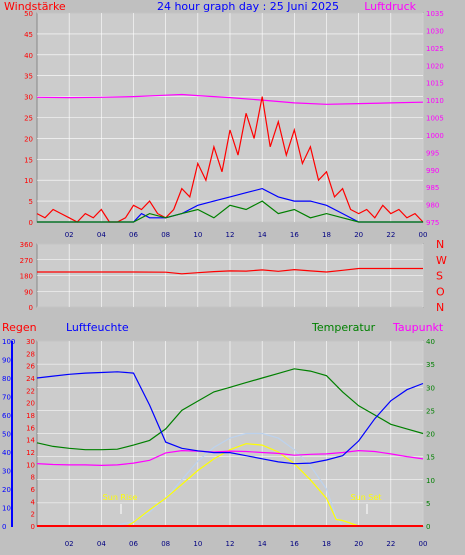  What do you see at coordinates (430, 342) in the screenshot?
I see `temperature-tick-label: 40` at bounding box center [430, 342].